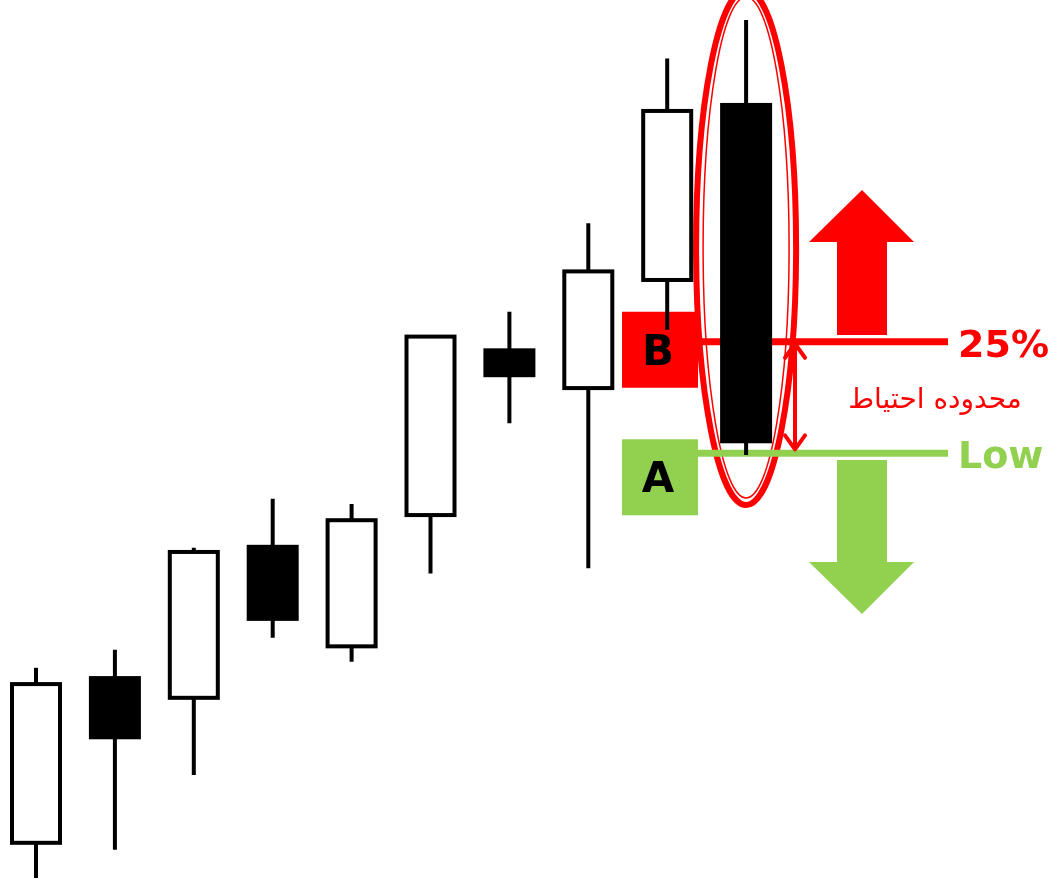 Image resolution: width=1060 pixels, height=882 pixels. I want to click on annotation: B, so click(658, 350).